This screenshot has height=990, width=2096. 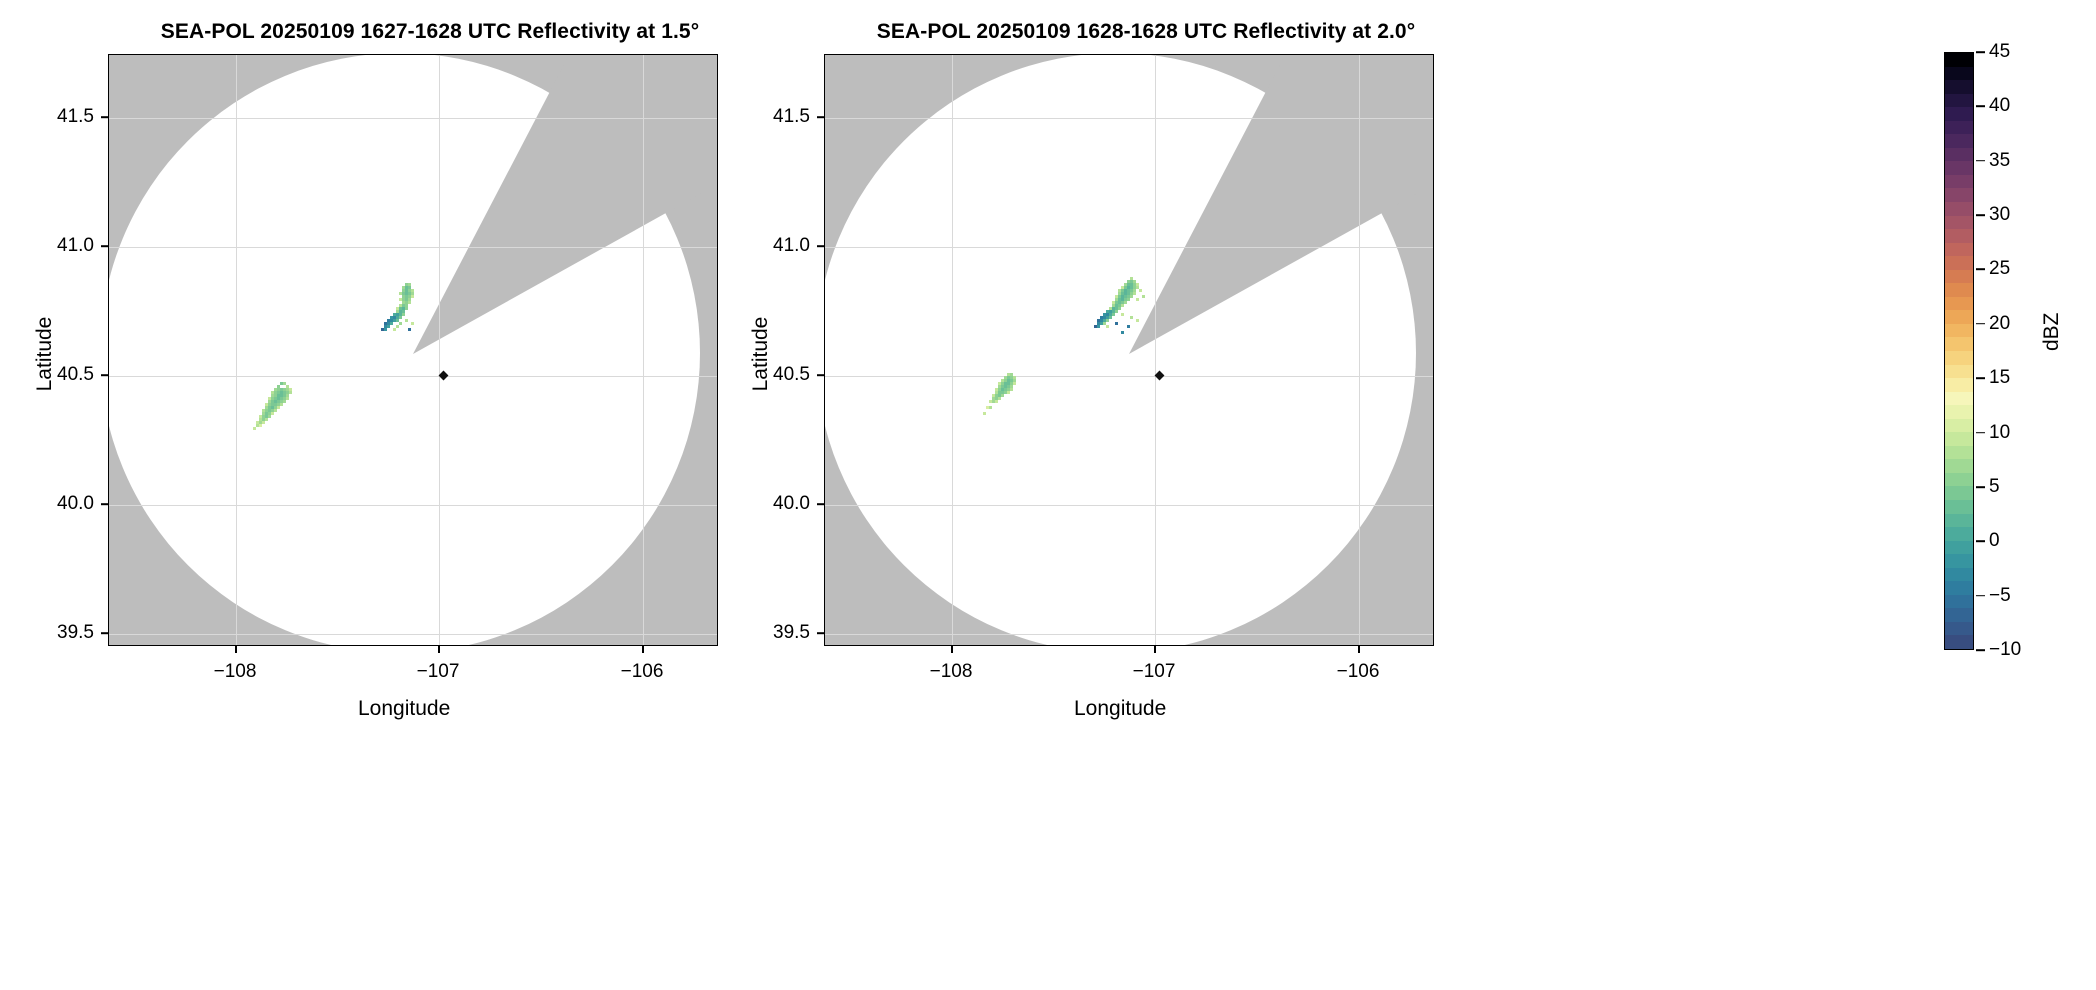 What do you see at coordinates (2000, 432) in the screenshot?
I see `colorbar-tick-label: 10` at bounding box center [2000, 432].